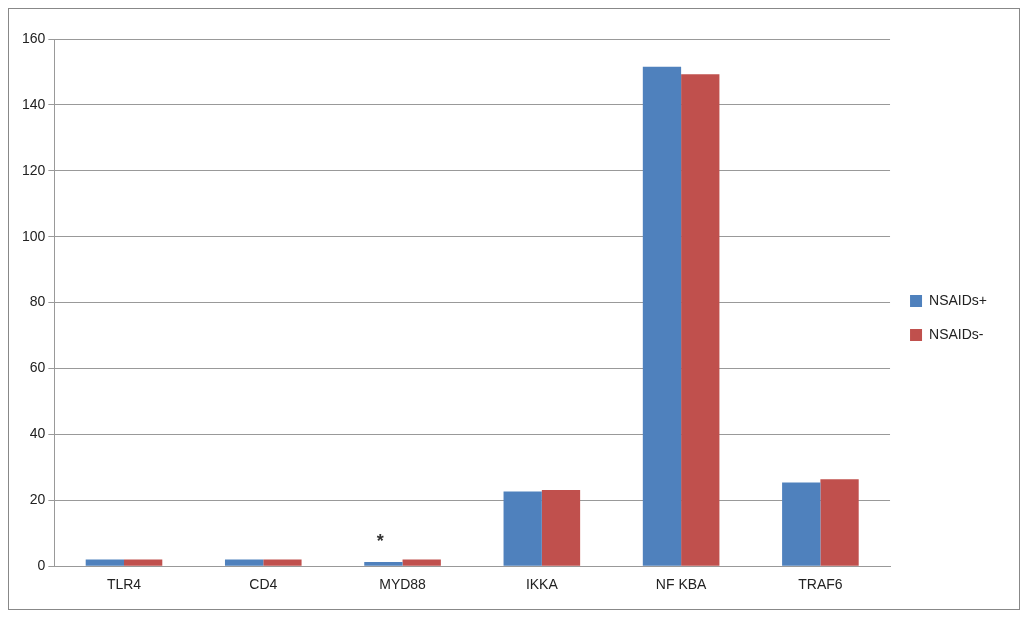  Describe the element at coordinates (958, 299) in the screenshot. I see `legend-label: NSAIDs+` at that location.